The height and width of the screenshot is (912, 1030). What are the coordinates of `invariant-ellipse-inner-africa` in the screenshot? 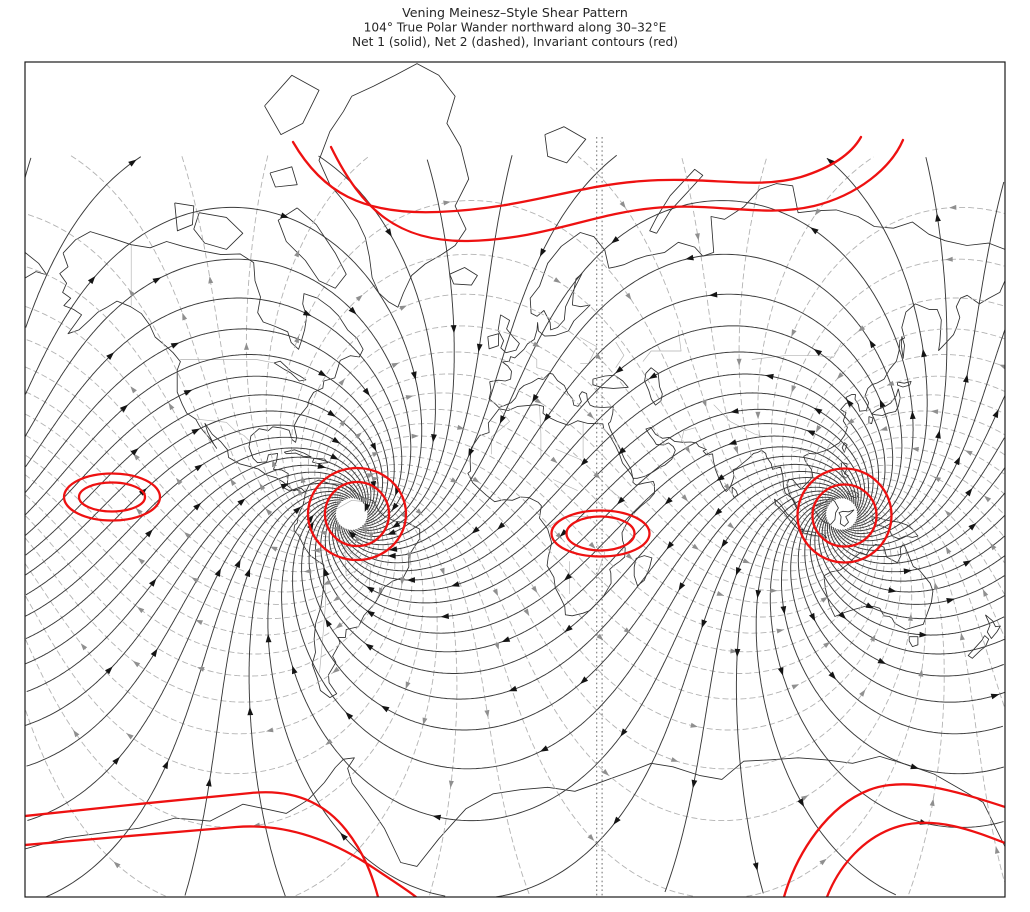 It's located at (600, 533).